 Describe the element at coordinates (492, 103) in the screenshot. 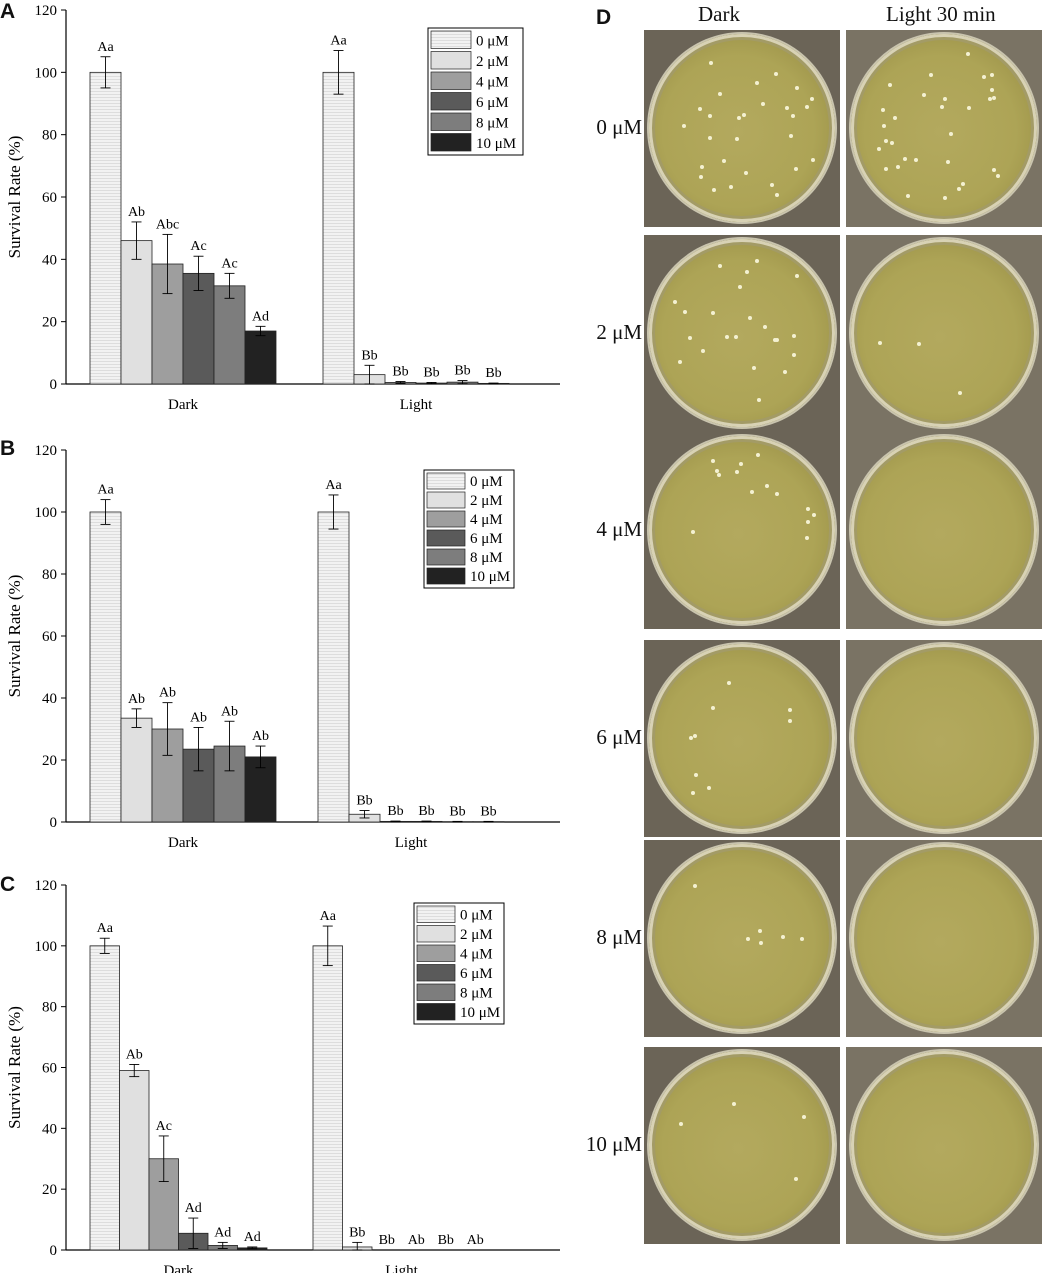

I see `legend-label: 6 μM` at that location.